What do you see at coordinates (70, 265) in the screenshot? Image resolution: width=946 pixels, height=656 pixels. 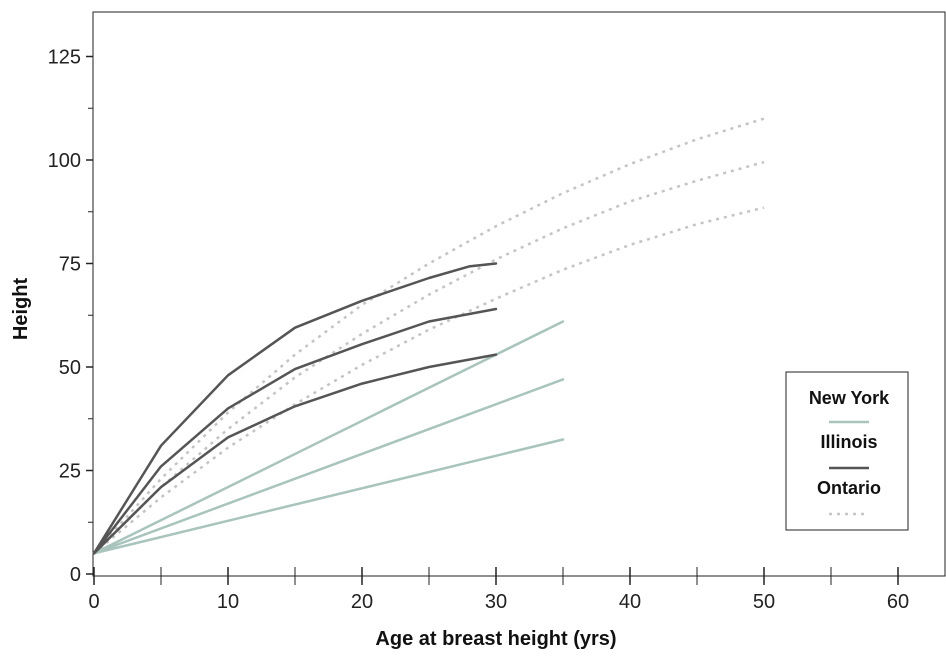 I see `y-tick-label-3: 75` at bounding box center [70, 265].